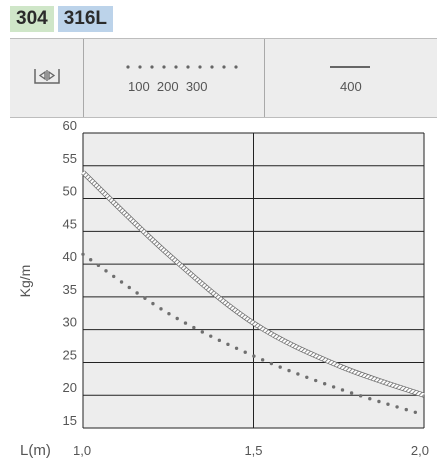  I want to click on grade-304-badge: 304, so click(32, 19).